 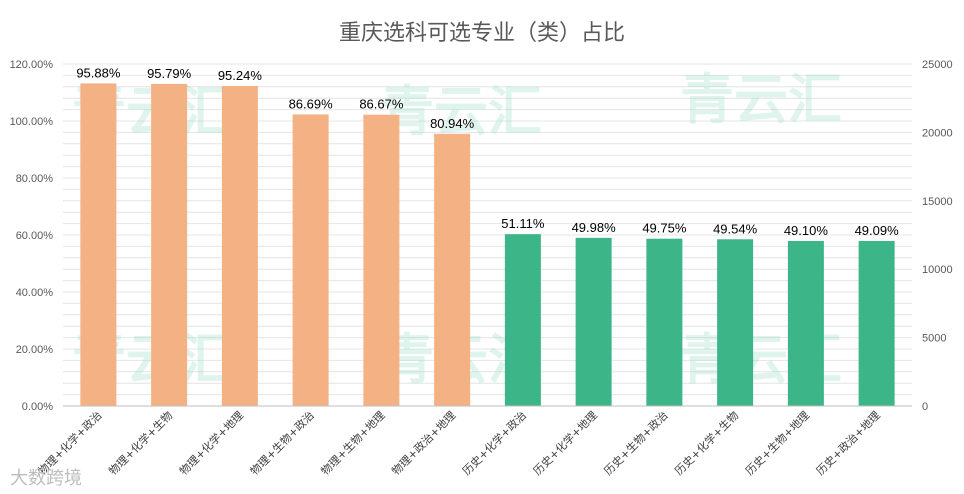 What do you see at coordinates (240, 75) in the screenshot?
I see `data-label: 95.24%` at bounding box center [240, 75].